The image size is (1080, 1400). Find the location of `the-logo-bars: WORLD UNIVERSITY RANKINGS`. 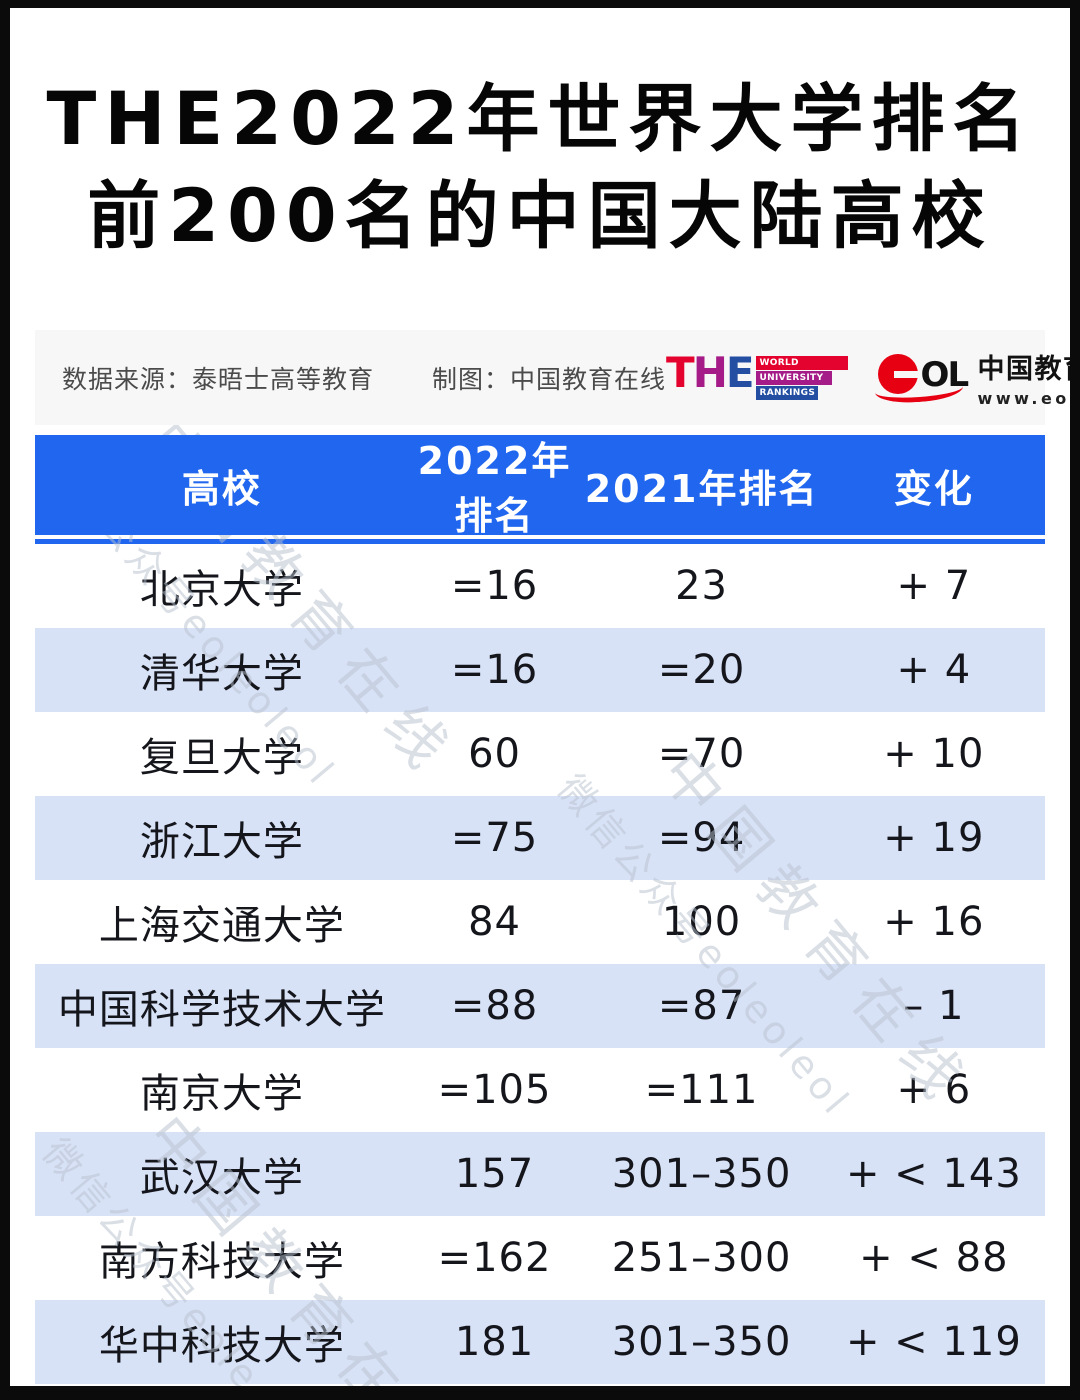

the-logo-bars: WORLD UNIVERSITY RANKINGS is located at coordinates (801, 378).